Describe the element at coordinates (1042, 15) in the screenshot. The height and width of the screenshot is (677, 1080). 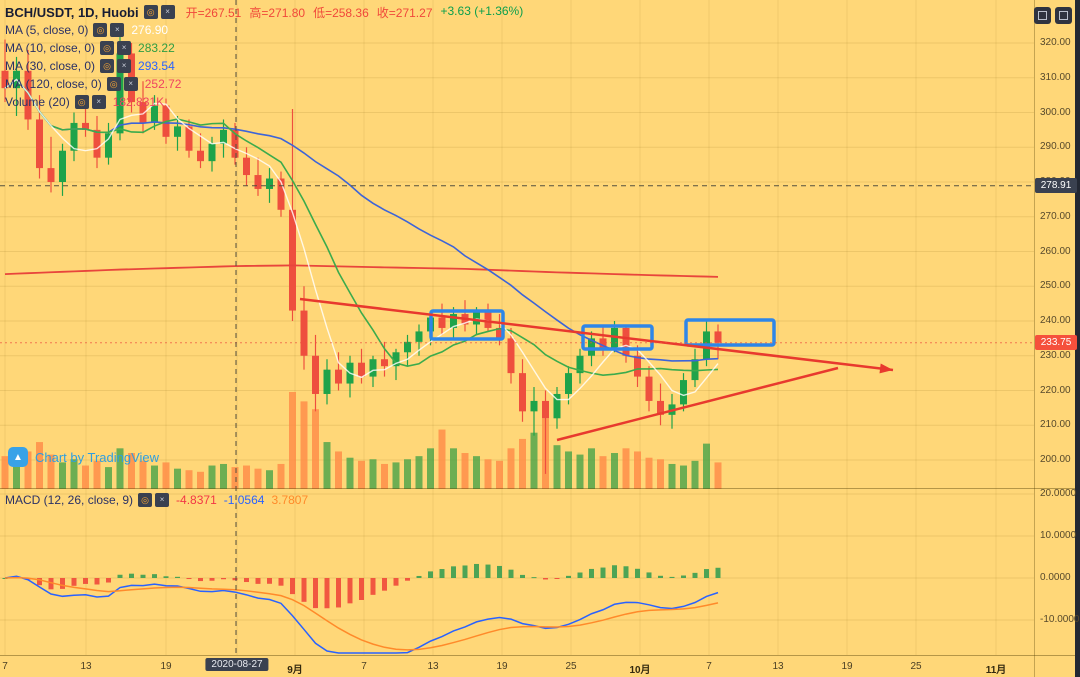
I see `maximize-pane-icon` at that location.